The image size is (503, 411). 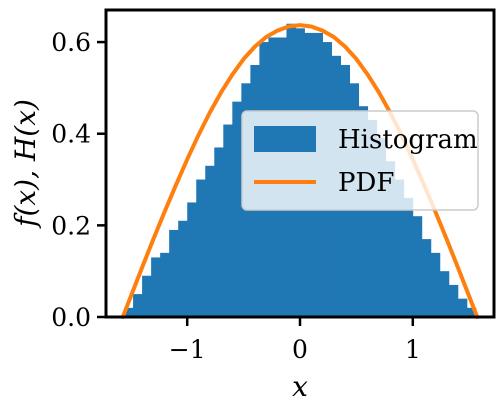 What do you see at coordinates (413, 349) in the screenshot?
I see `x-tick-label: 1` at bounding box center [413, 349].